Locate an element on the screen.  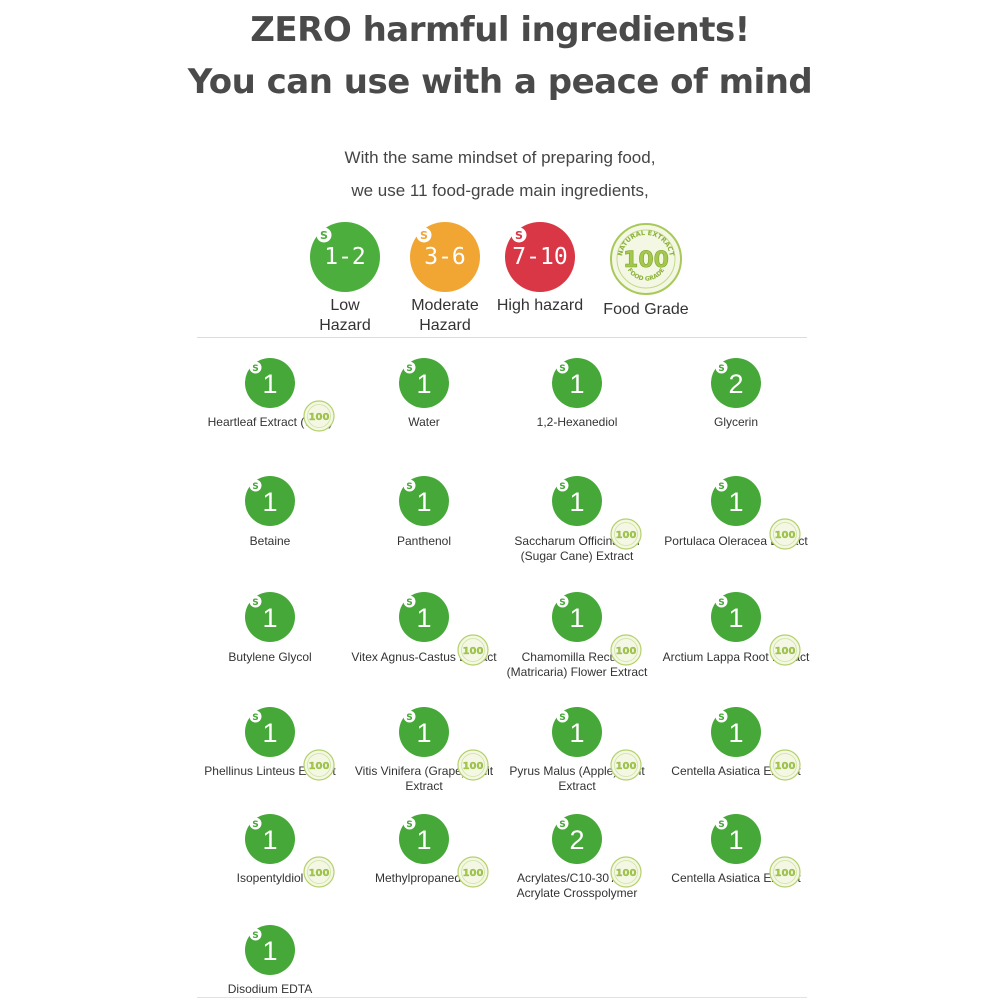
ingredient-name: Methylpropanediol is located at coordinates (424, 878).